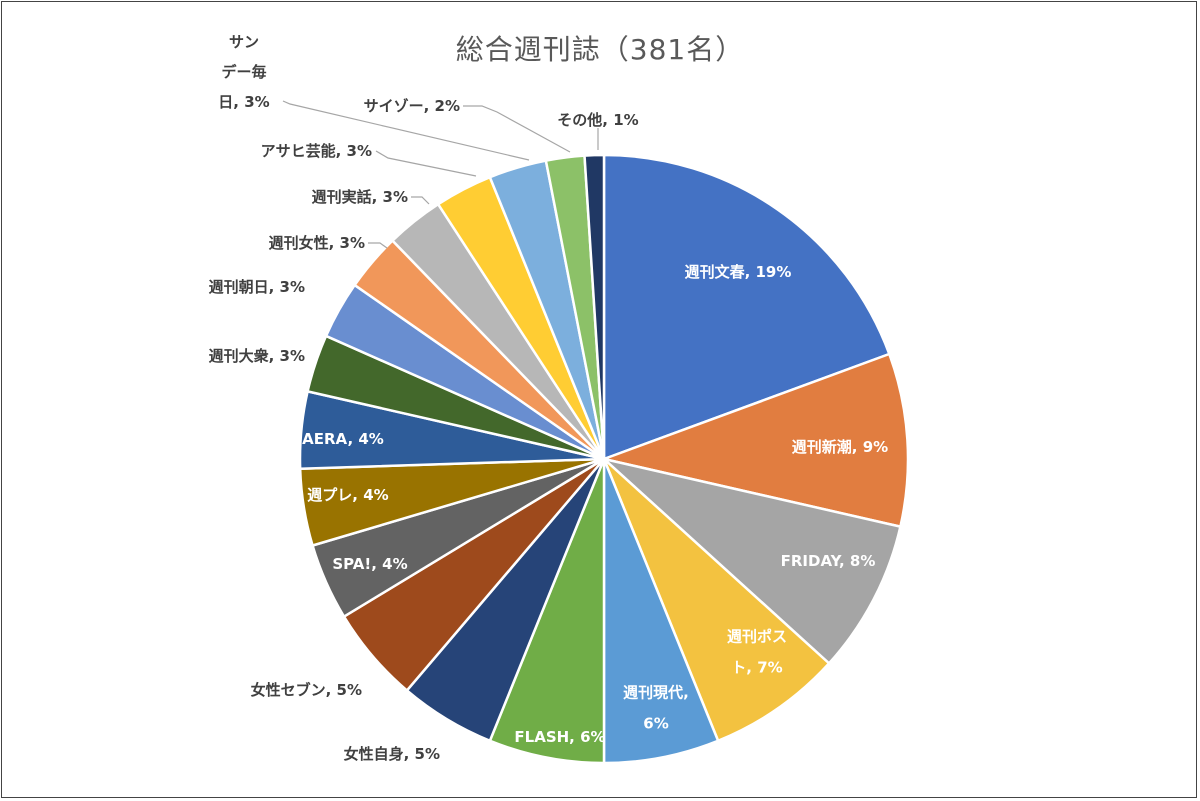 This screenshot has height=801, width=1200. Describe the element at coordinates (656, 693) in the screenshot. I see `slice-label: 週刊現代,` at that location.